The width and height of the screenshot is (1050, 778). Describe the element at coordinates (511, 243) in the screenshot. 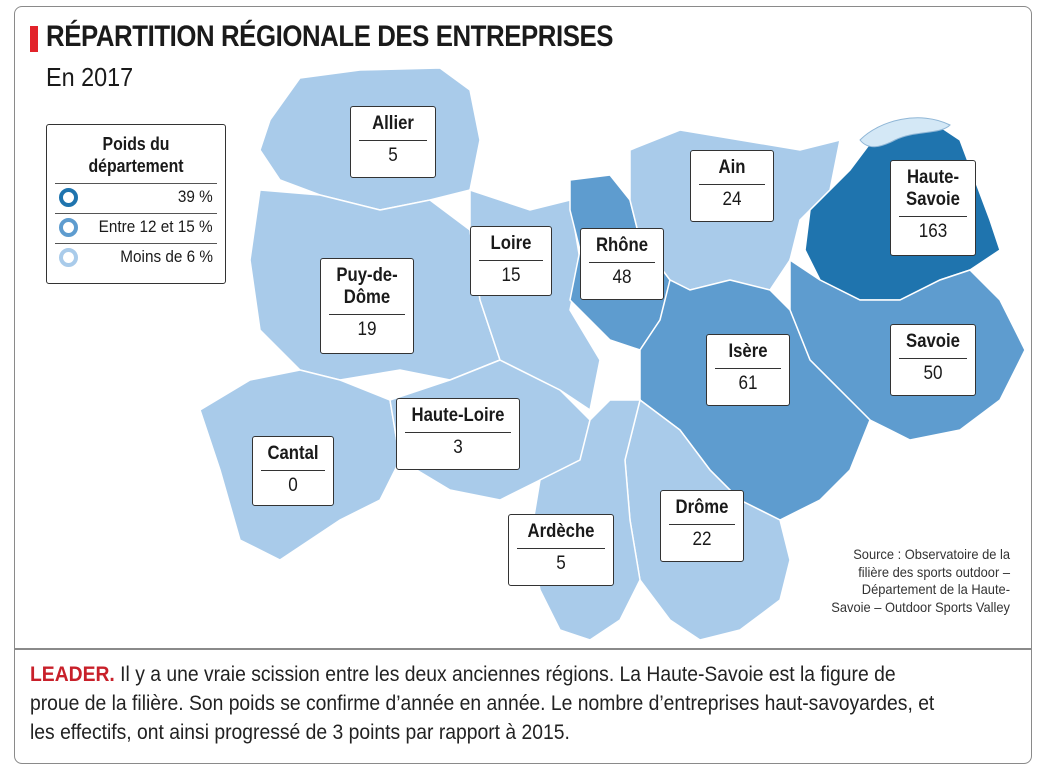

I see `dept-name: Loire` at that location.